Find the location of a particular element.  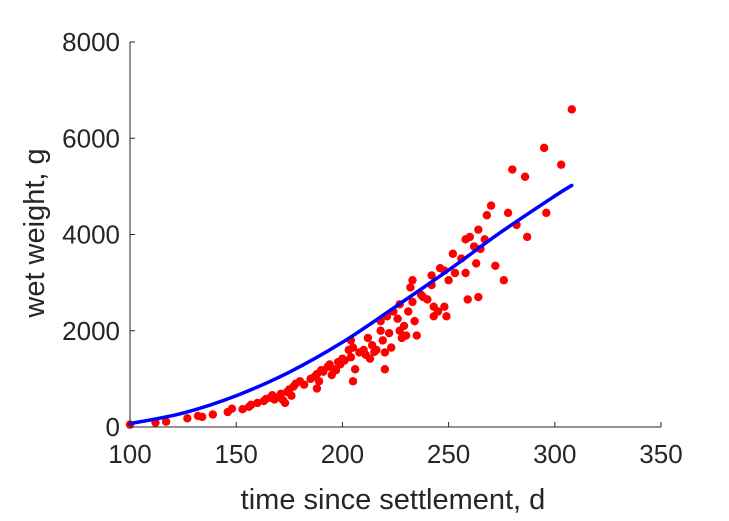

y-tick-label: 4000 is located at coordinates (91, 235).